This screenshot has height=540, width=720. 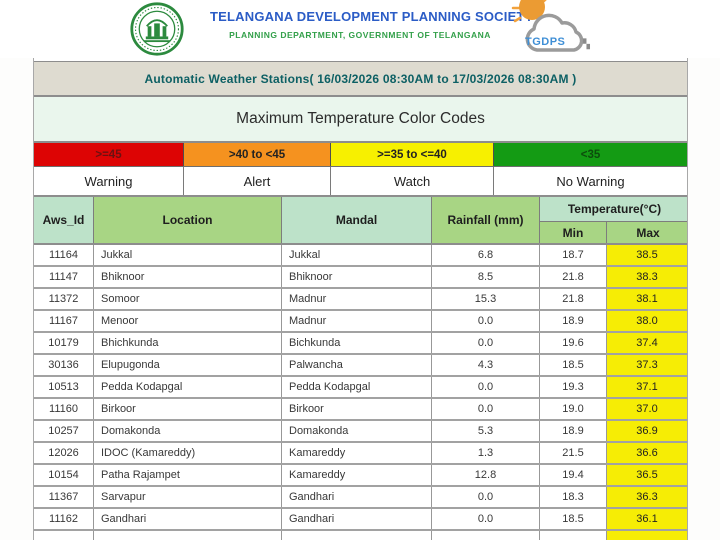 What do you see at coordinates (188, 220) in the screenshot?
I see `col-header-location: Location` at bounding box center [188, 220].